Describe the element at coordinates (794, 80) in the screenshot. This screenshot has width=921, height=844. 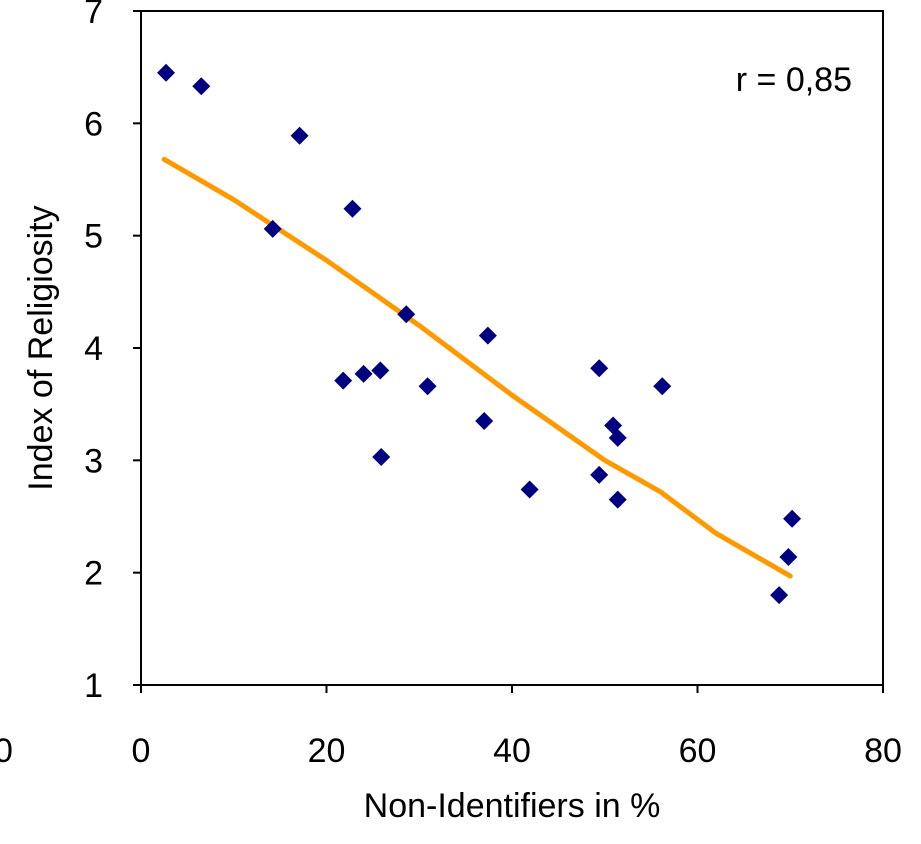
I see `correlation-annotation: r = 0,85` at that location.